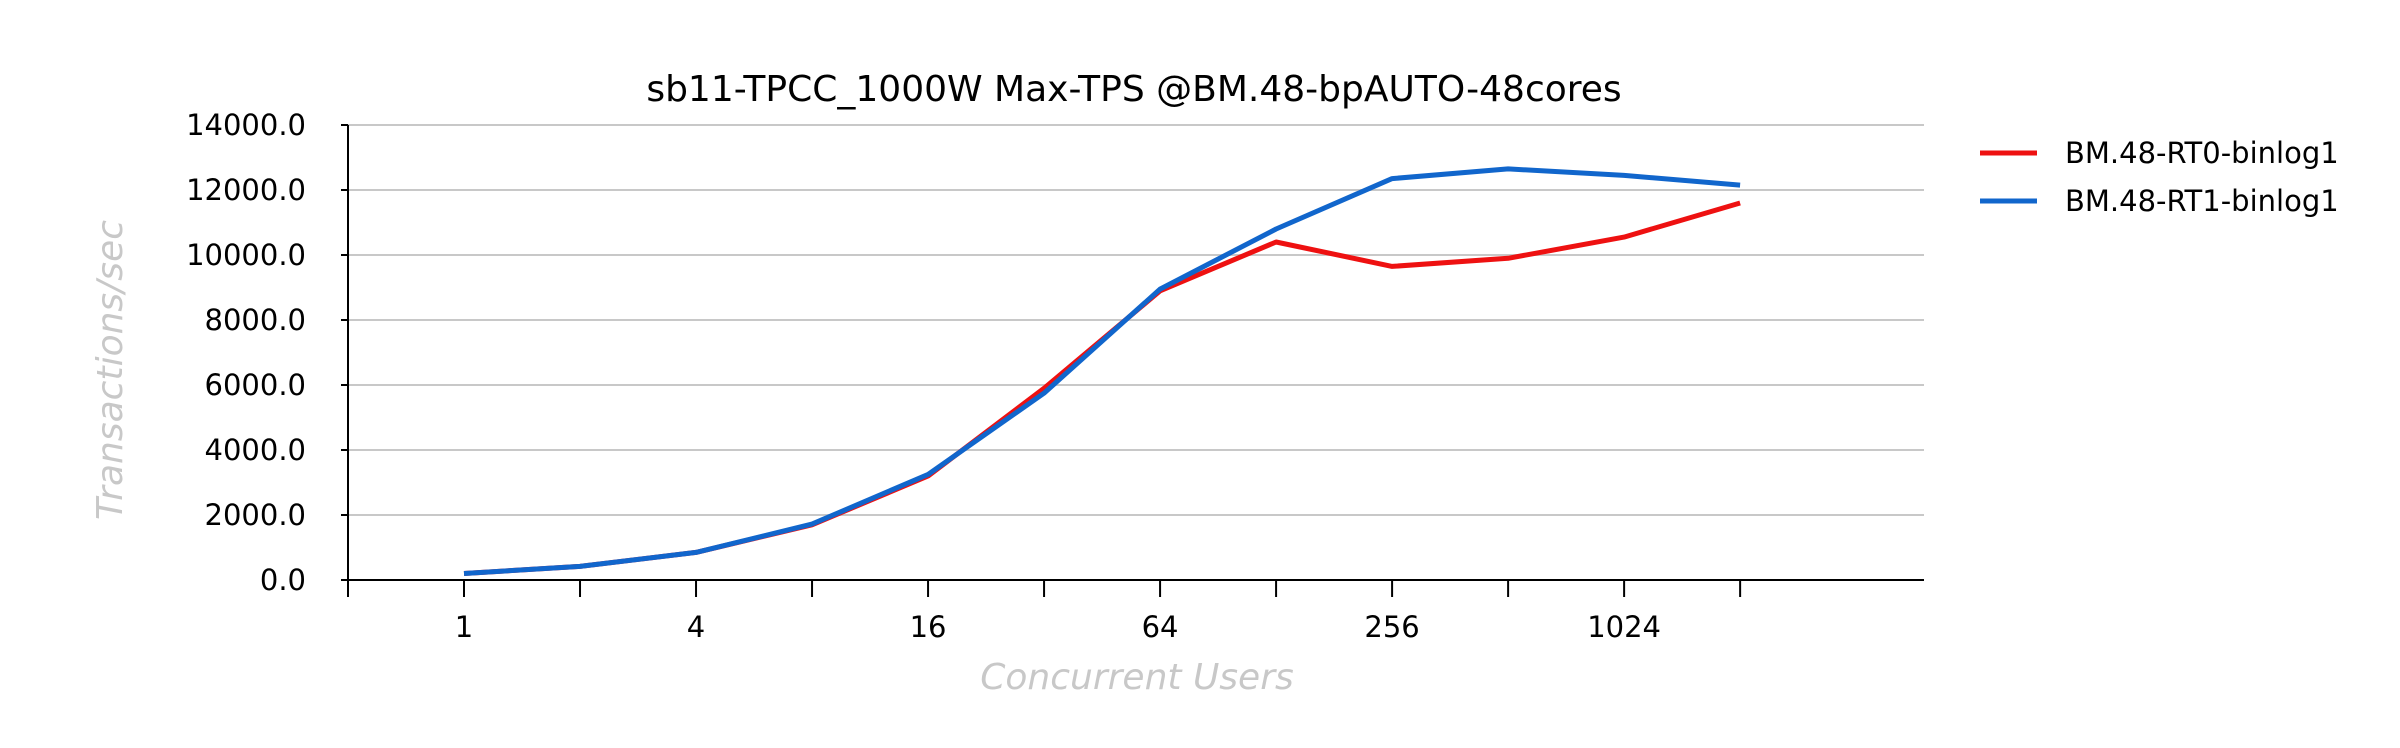 Image resolution: width=2400 pixels, height=748 pixels. Describe the element at coordinates (2202, 201) in the screenshot. I see `legend-label: BM.48-RT1-binlog1` at that location.